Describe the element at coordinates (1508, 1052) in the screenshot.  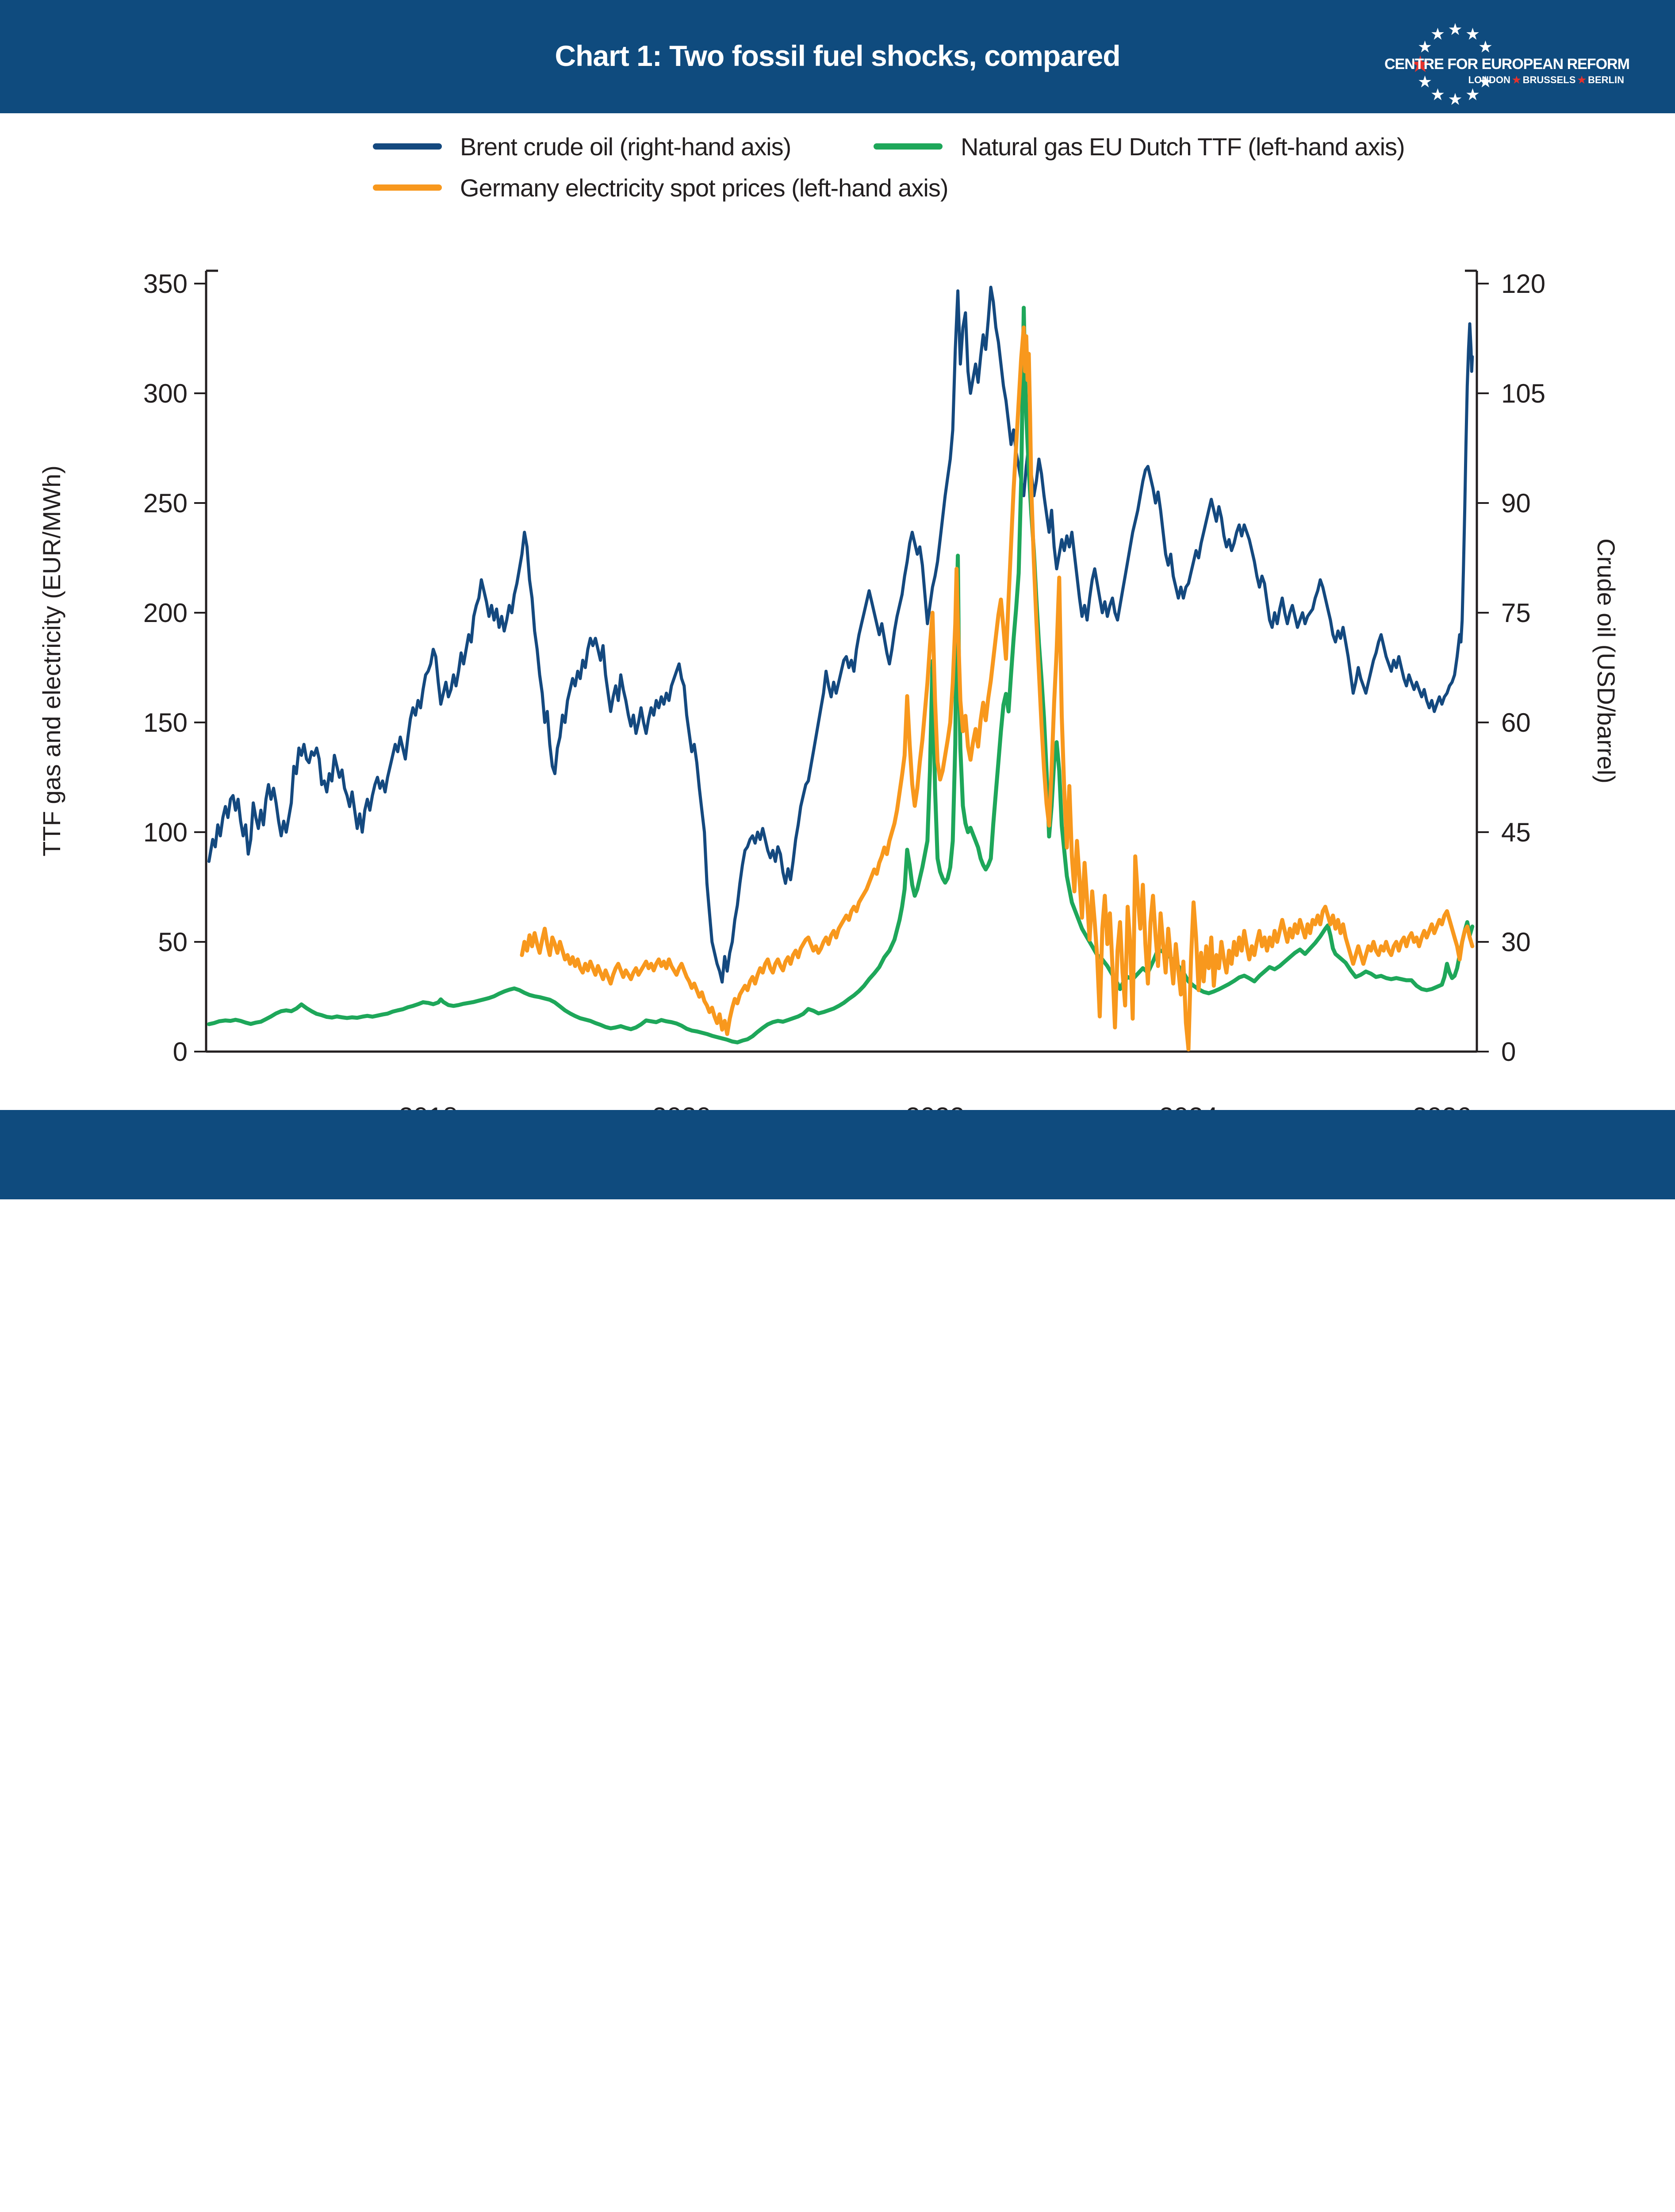
I see `right-tick-label: 0` at that location.